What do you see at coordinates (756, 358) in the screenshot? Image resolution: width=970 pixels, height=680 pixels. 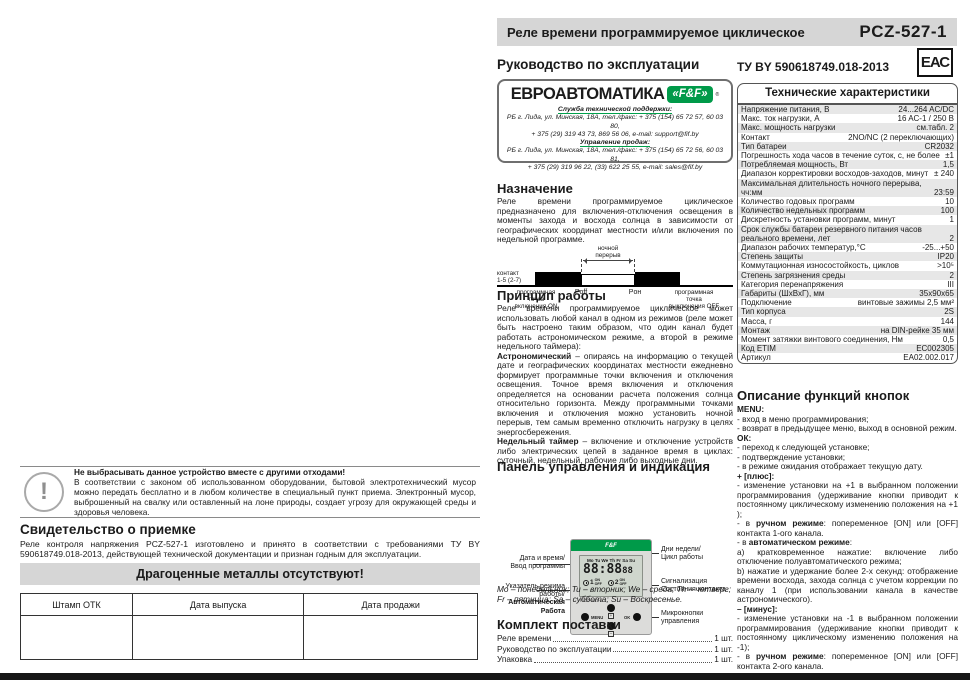 I see `spec-label: Артикул` at bounding box center [756, 358].